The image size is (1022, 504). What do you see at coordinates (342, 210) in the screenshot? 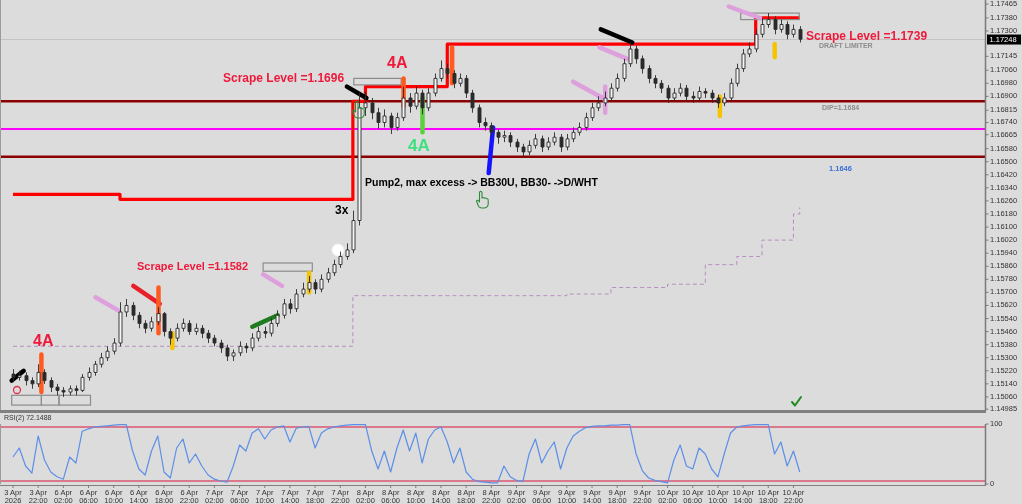
I see `annotation: 3x` at bounding box center [342, 210].